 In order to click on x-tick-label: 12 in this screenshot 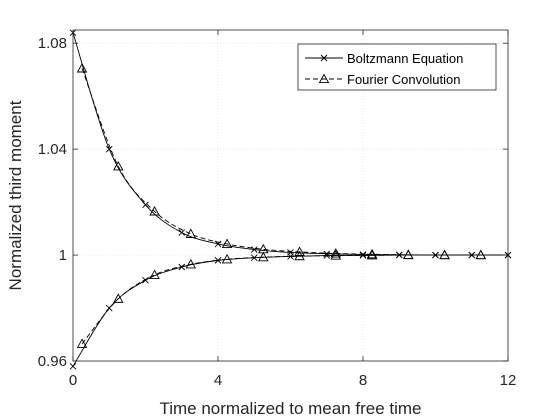, I will do `click(508, 380)`.